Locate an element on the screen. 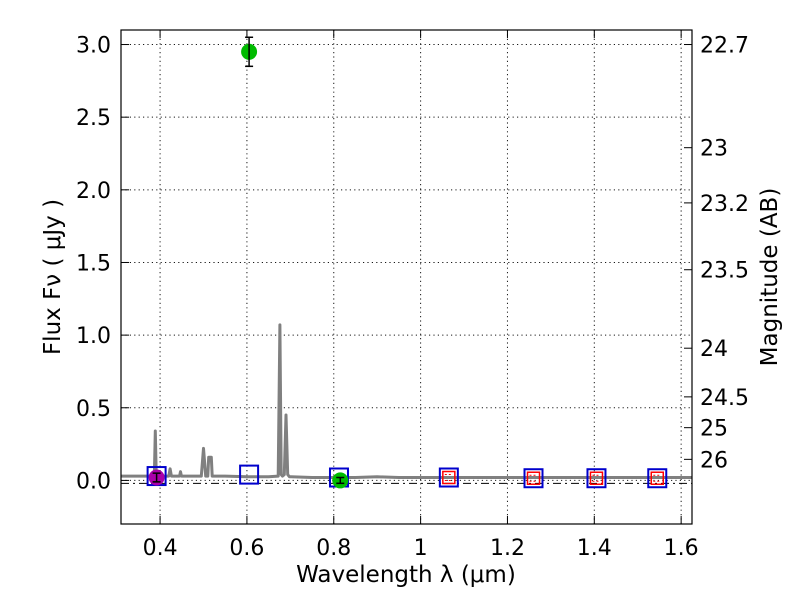 This screenshot has width=800, height=600. right-tick-label: 25 is located at coordinates (714, 429).